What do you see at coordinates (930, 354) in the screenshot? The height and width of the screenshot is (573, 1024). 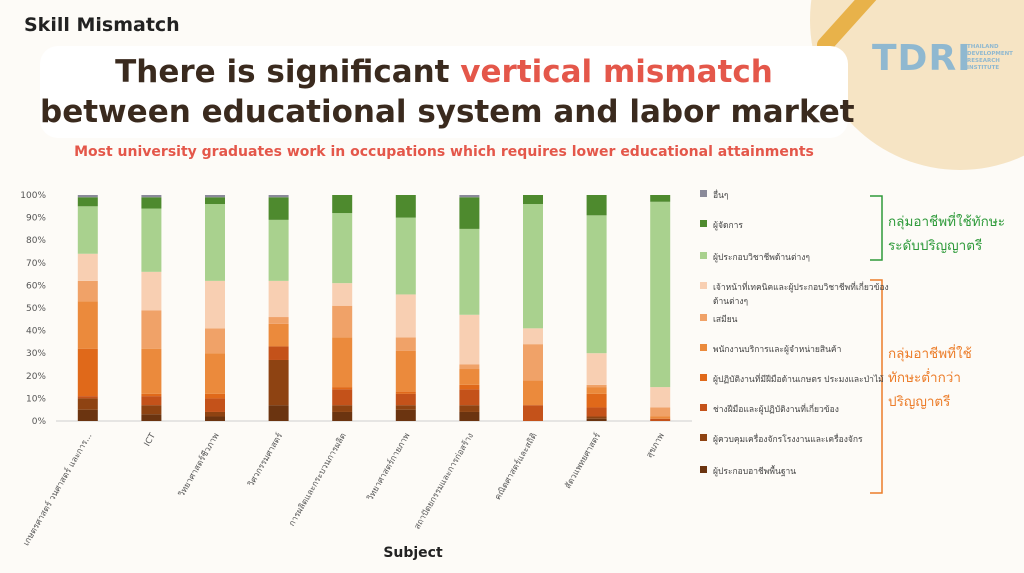 I see `annotation-line: กลุ่มอาชีพที่ใช้` at bounding box center [930, 354].